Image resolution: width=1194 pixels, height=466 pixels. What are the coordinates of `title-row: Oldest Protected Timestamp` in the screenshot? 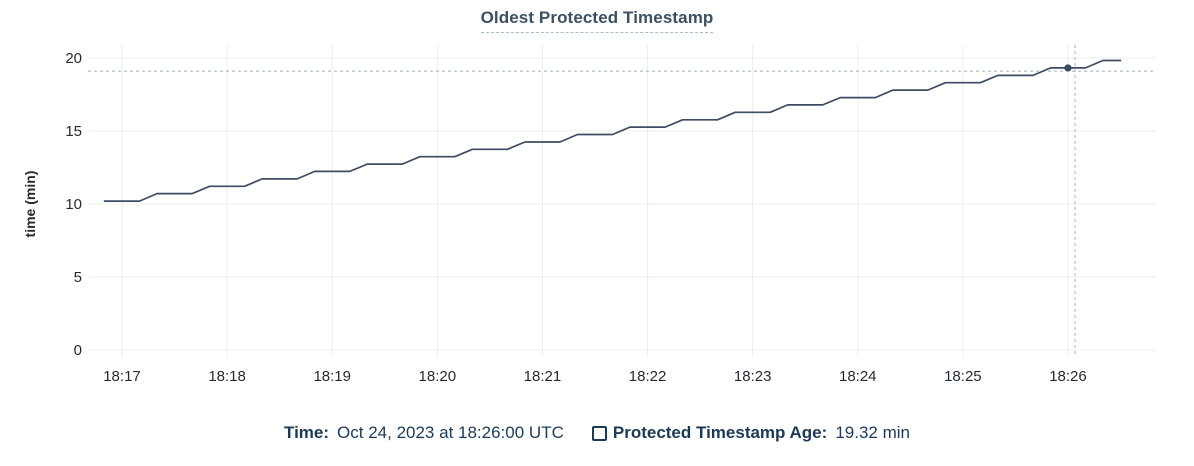 It's located at (597, 20).